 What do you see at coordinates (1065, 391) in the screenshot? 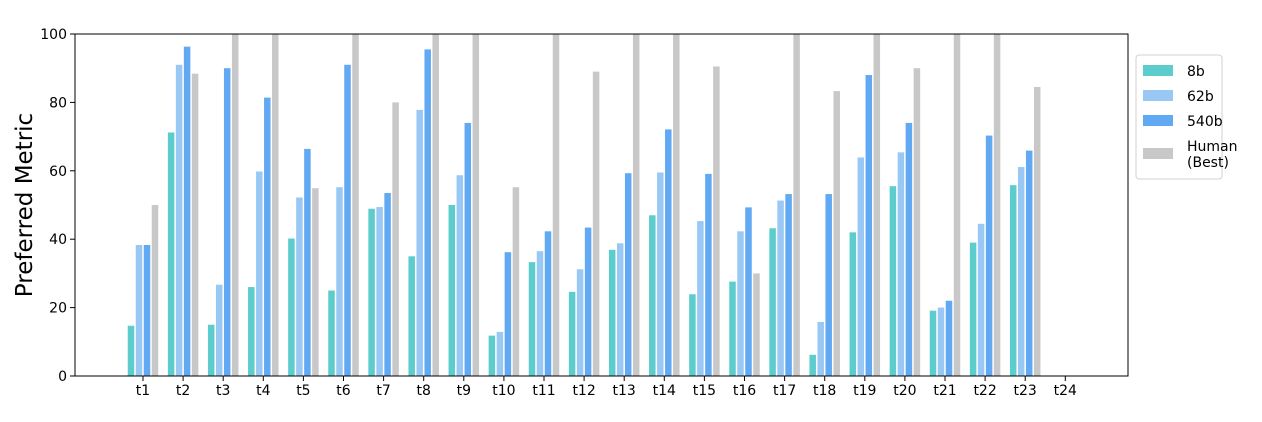
I see `x-tick-label-t24: t24` at bounding box center [1065, 391].